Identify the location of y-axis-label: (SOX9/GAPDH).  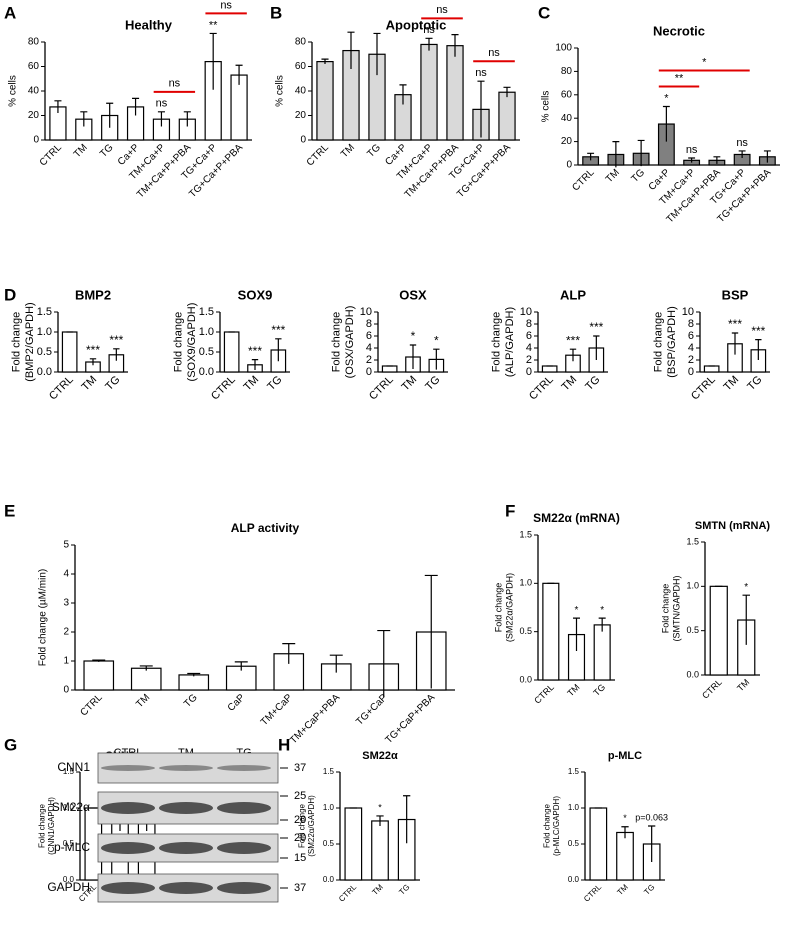
(192, 342).